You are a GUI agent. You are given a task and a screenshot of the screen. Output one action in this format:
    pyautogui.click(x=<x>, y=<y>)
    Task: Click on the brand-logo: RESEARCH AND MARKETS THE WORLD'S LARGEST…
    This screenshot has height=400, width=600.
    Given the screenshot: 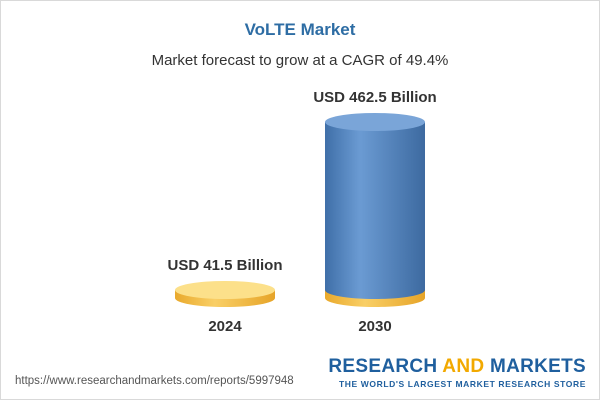 What is the action you would take?
    pyautogui.click(x=457, y=372)
    